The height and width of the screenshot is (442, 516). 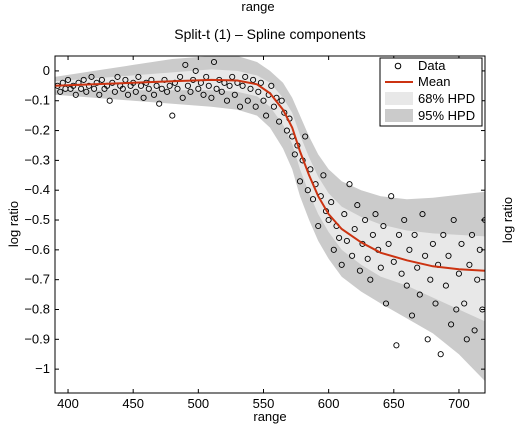 I want to click on y-tick-label: −0.6, so click(x=37, y=249).